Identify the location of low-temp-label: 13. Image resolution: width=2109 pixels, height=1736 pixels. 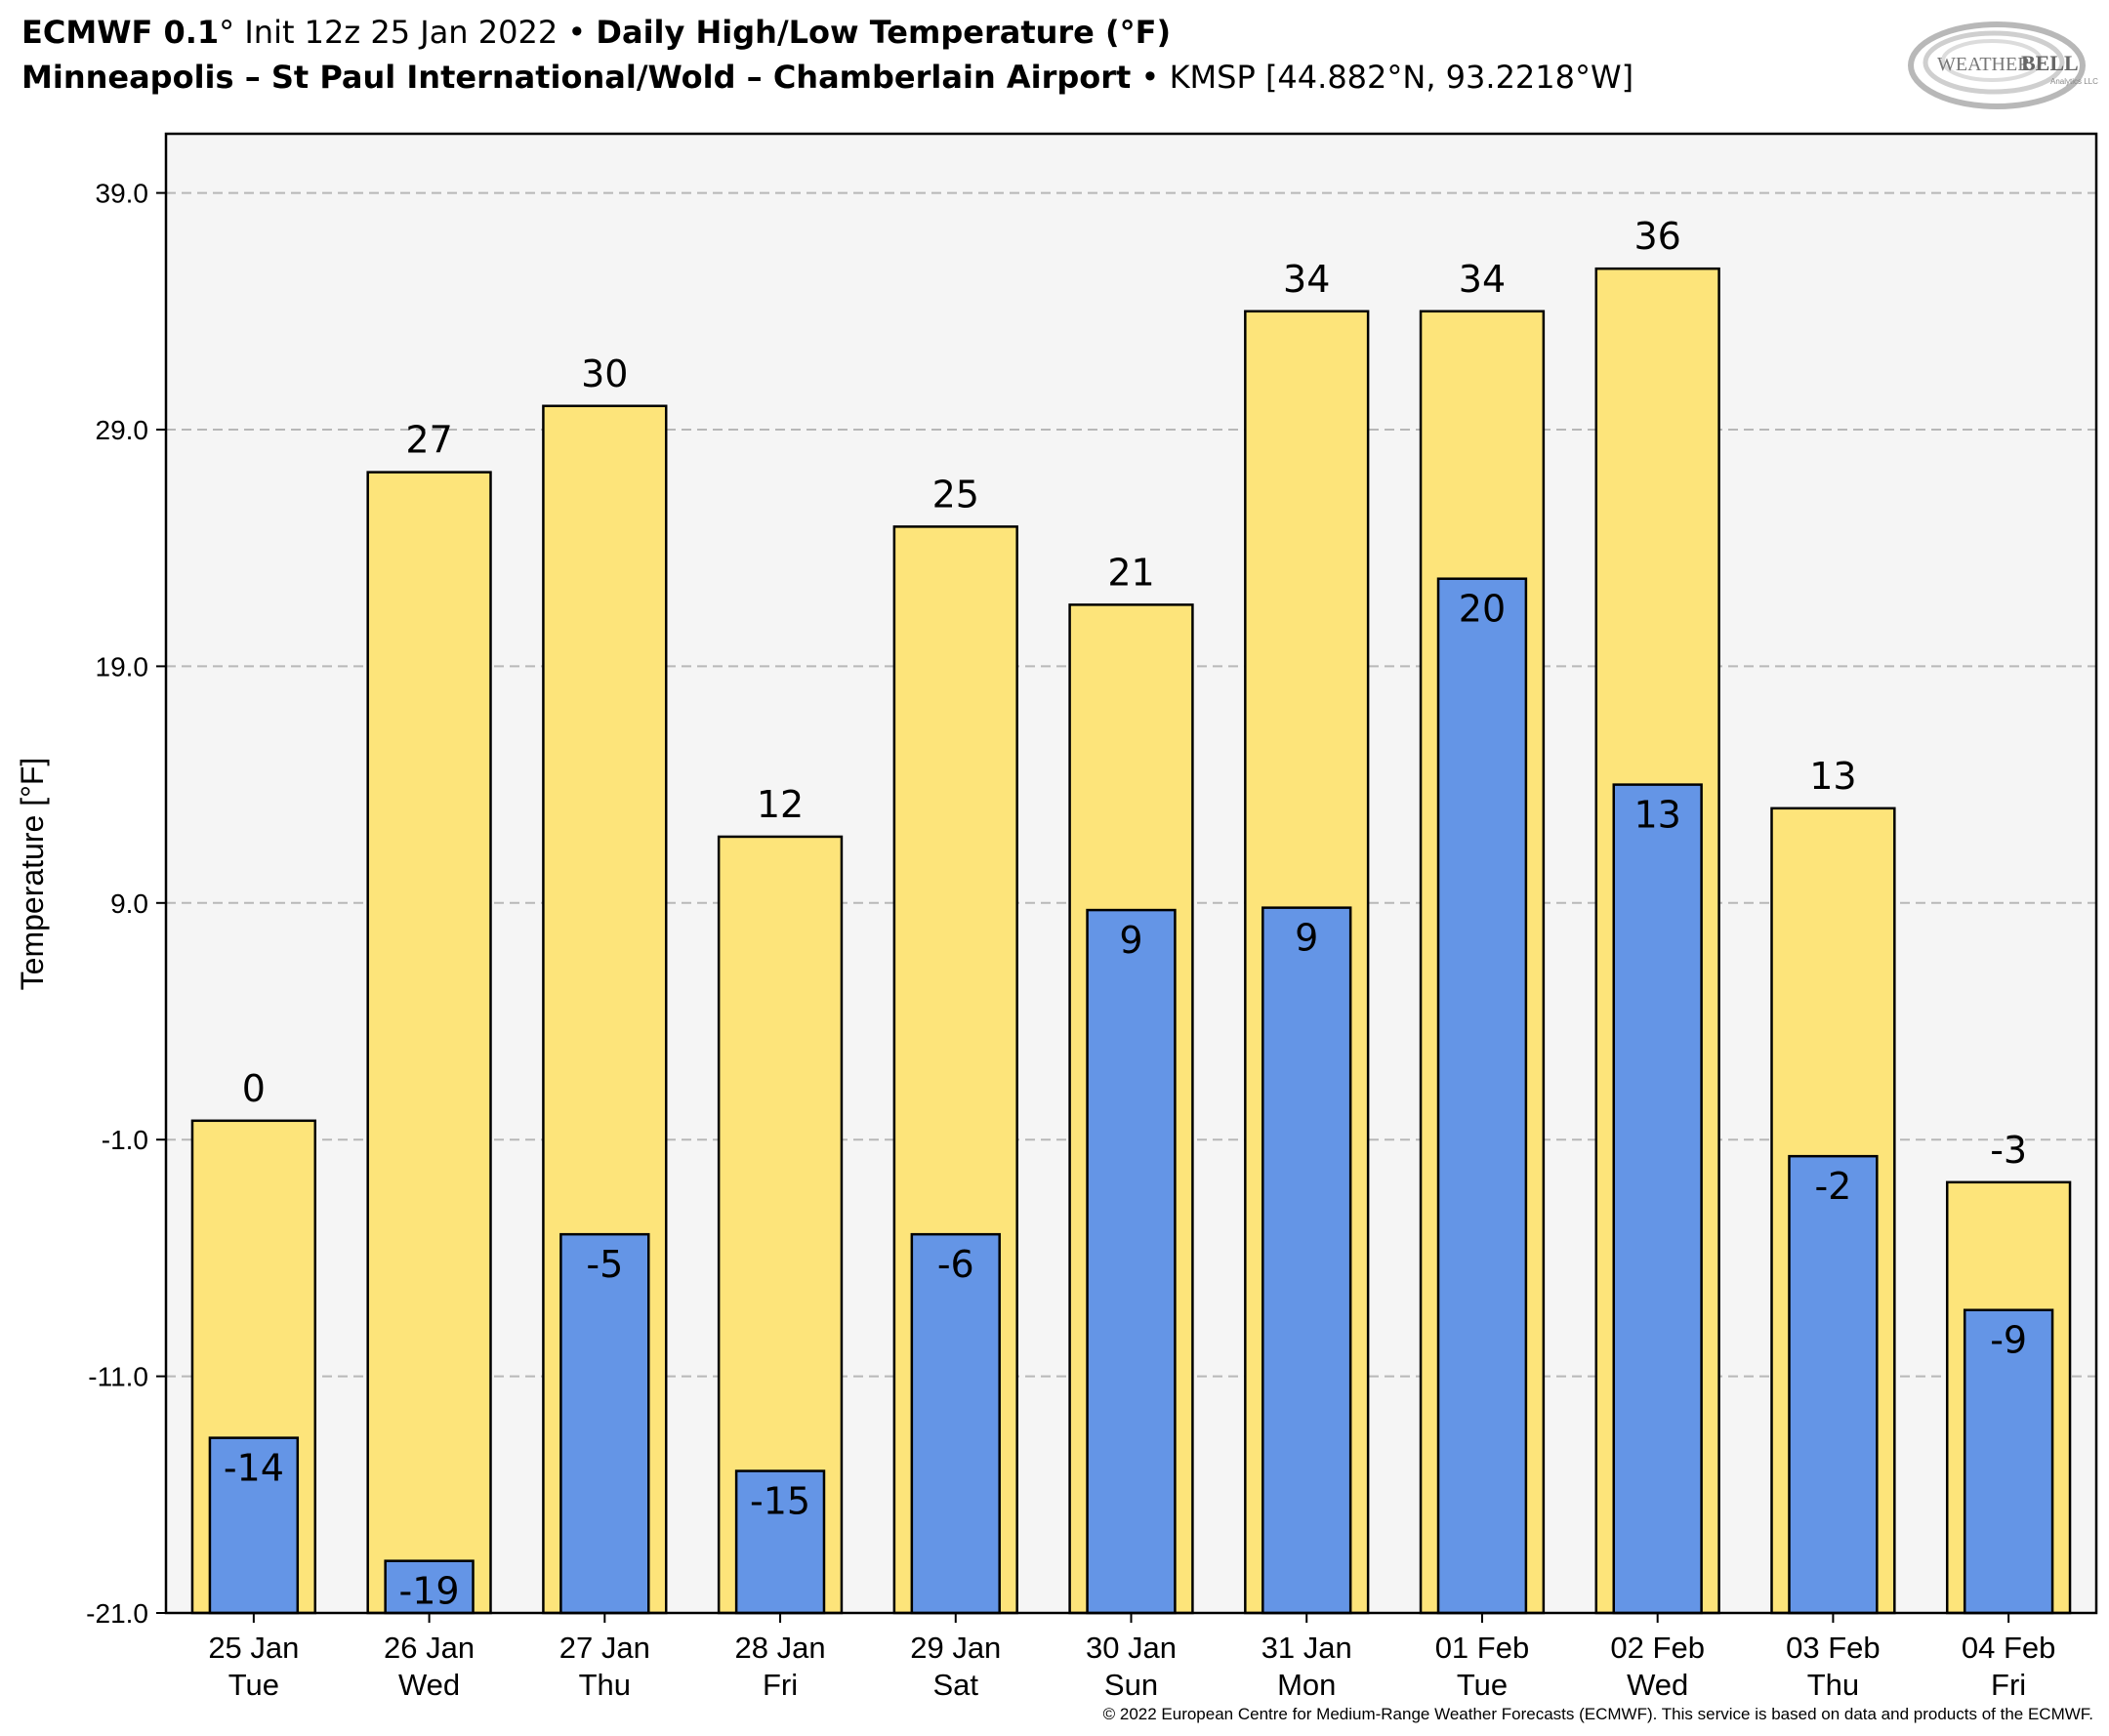
(1658, 815).